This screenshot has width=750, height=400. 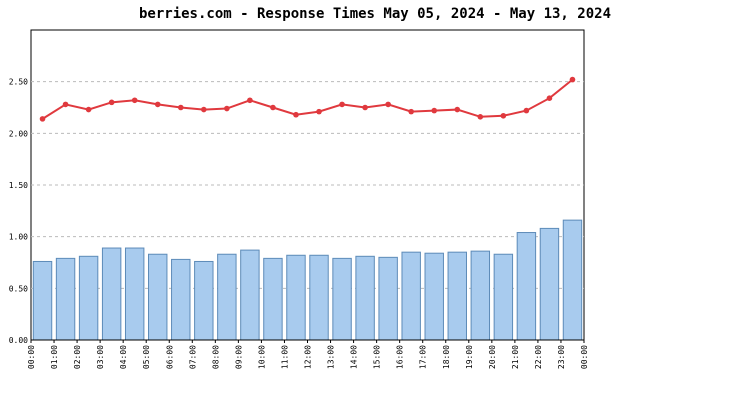 I want to click on x-tick-label: 09:00, so click(x=238, y=357).